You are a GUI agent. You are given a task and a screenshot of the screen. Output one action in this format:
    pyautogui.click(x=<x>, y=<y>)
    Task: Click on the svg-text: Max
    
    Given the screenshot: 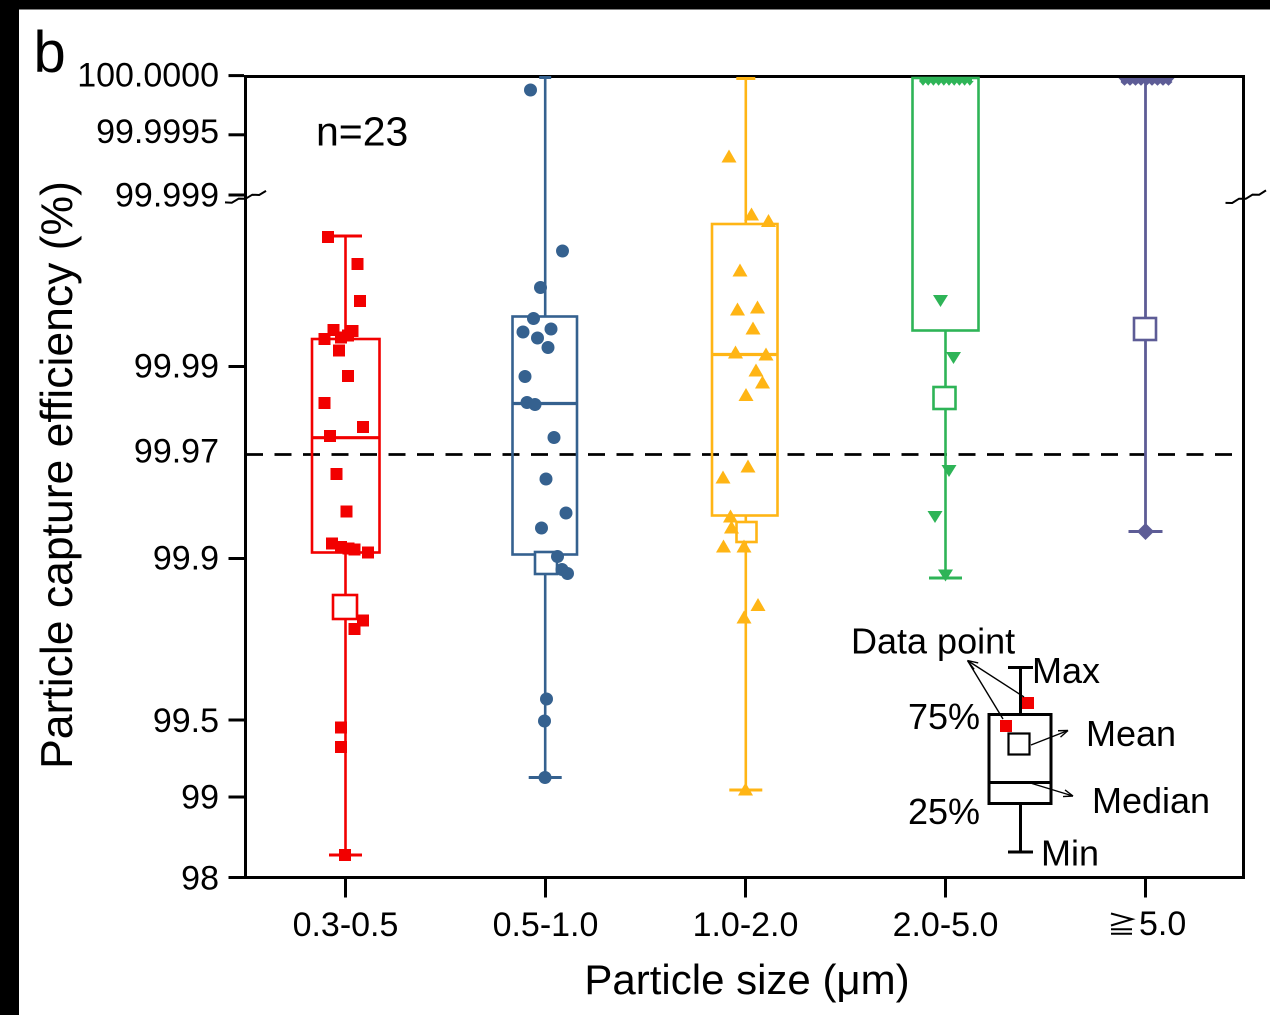 What is the action you would take?
    pyautogui.click(x=1066, y=670)
    